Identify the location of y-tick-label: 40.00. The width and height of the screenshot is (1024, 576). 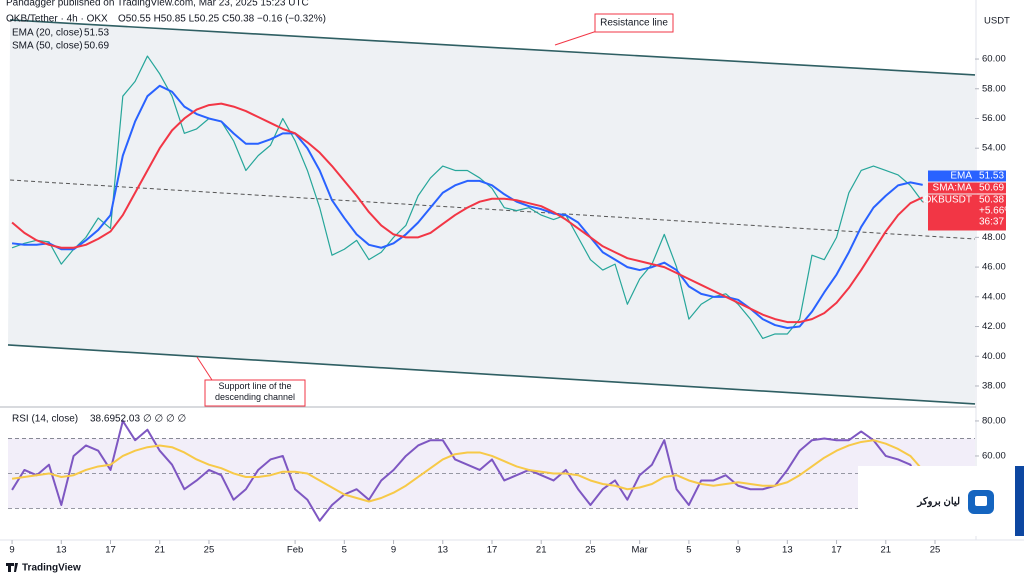
(994, 356).